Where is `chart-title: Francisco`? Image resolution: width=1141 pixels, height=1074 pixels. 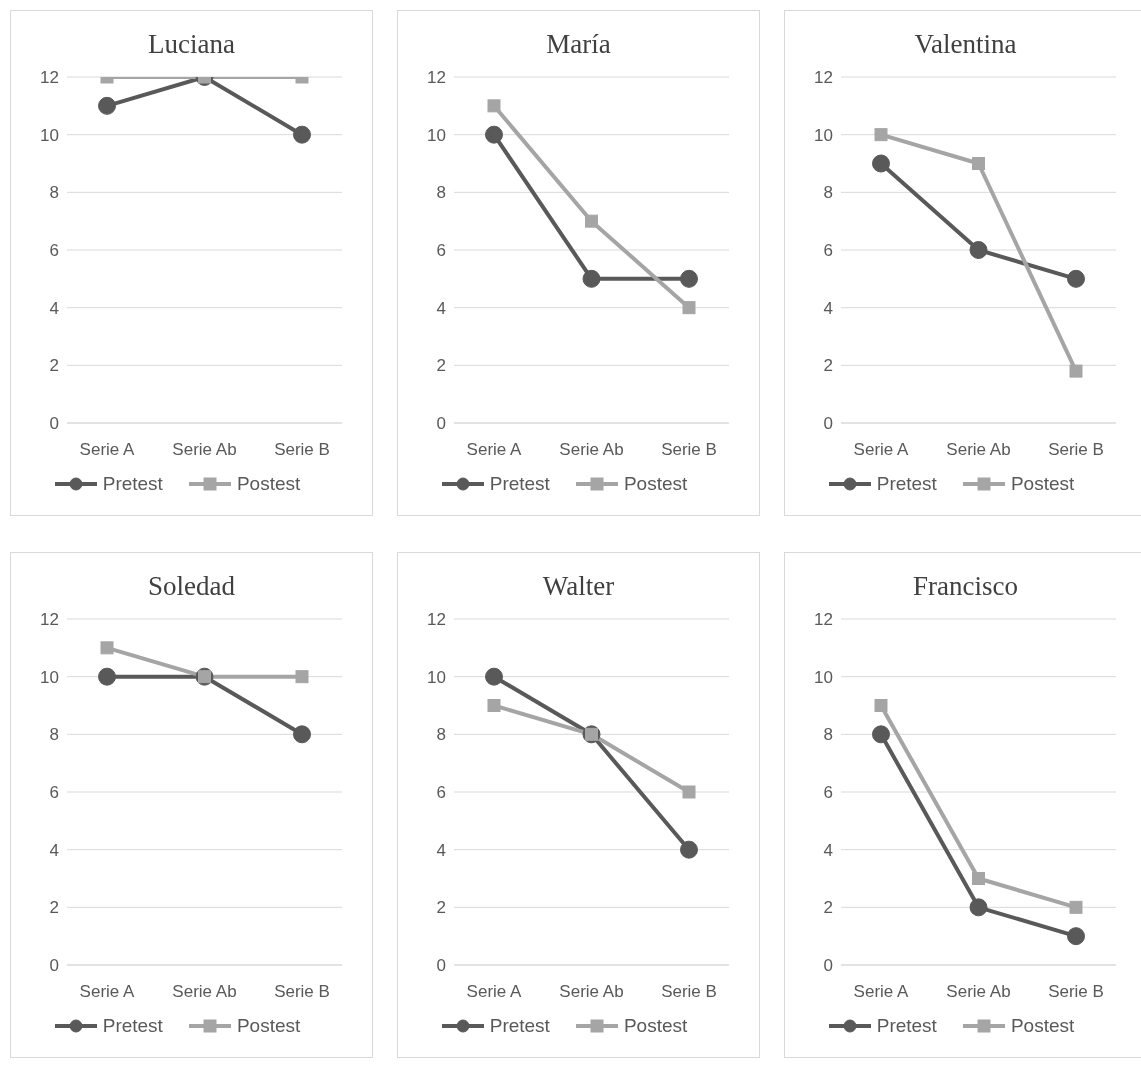 chart-title: Francisco is located at coordinates (965, 587).